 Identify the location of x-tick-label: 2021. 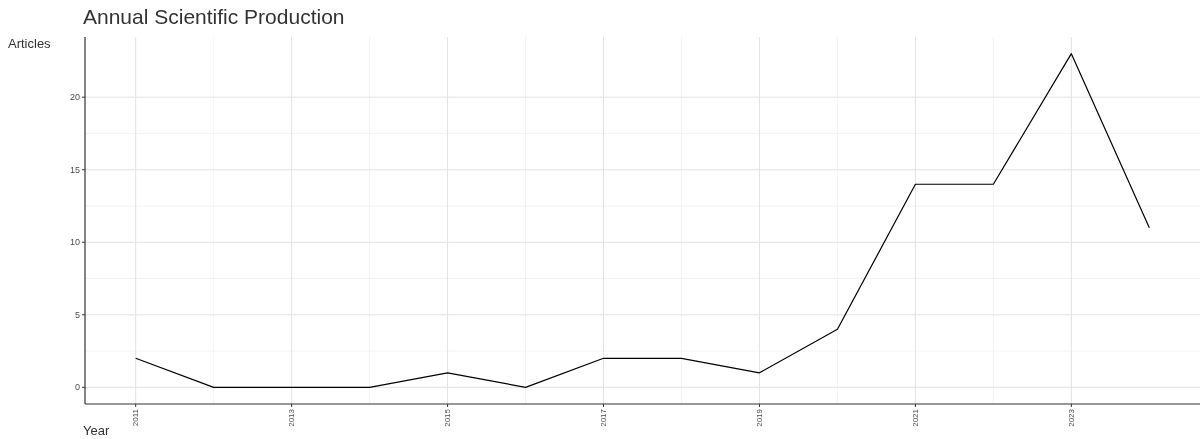
(916, 417).